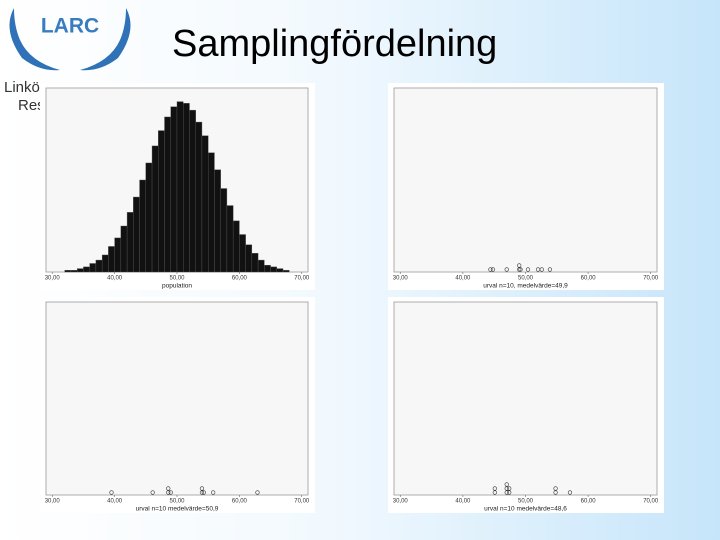  Describe the element at coordinates (177, 286) in the screenshot. I see `x-axis-label: population` at that location.